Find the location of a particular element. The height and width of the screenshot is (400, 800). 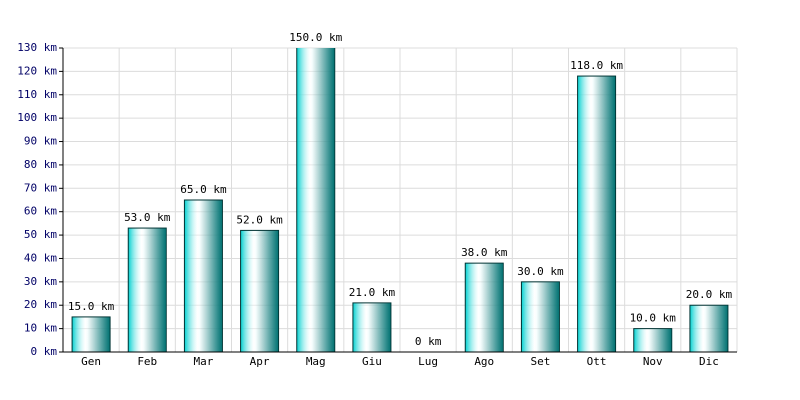

value-label: 10.0 km is located at coordinates (653, 318).